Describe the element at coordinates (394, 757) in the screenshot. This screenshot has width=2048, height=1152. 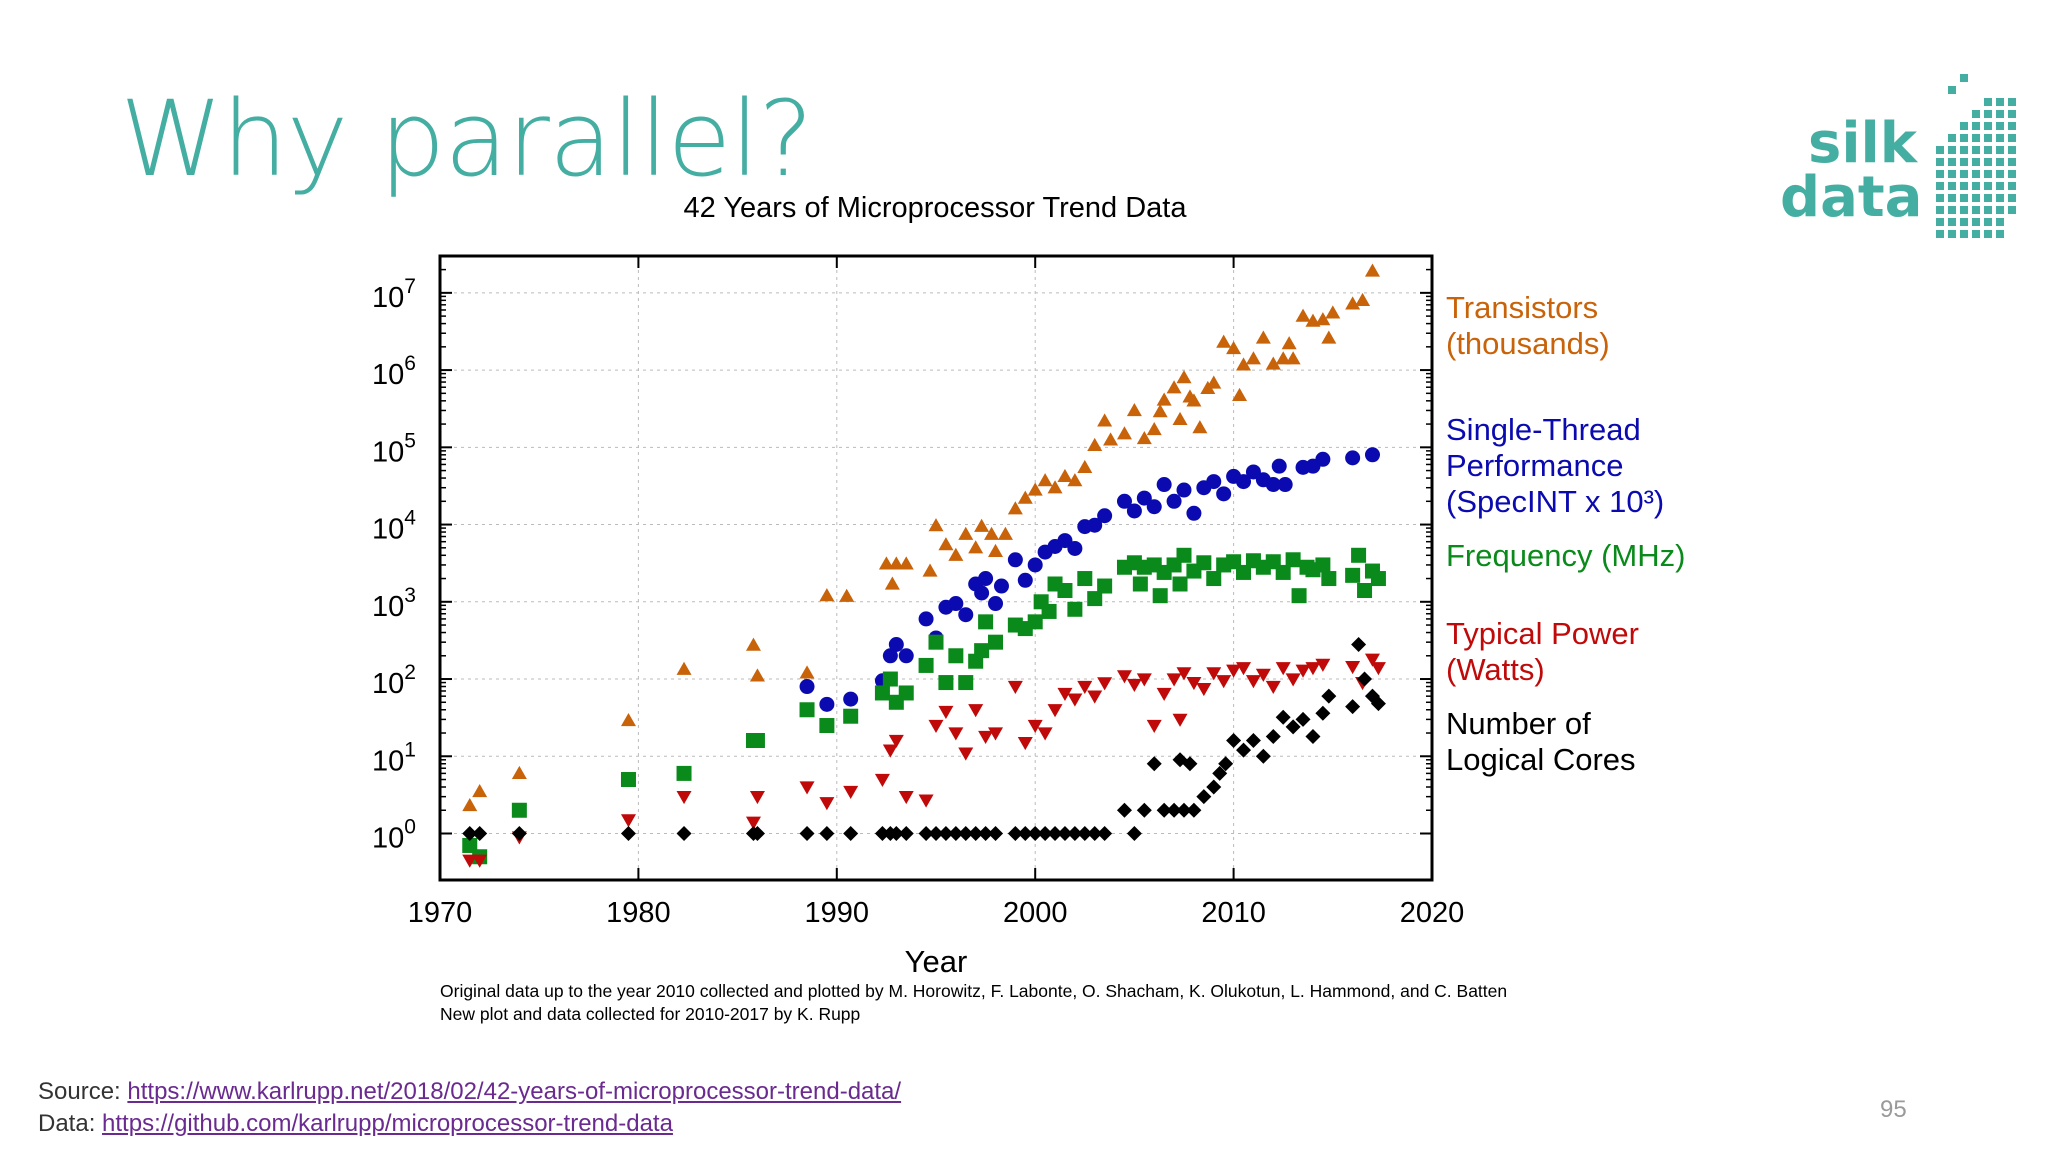
I see `y-tick-label: 10¹` at that location.